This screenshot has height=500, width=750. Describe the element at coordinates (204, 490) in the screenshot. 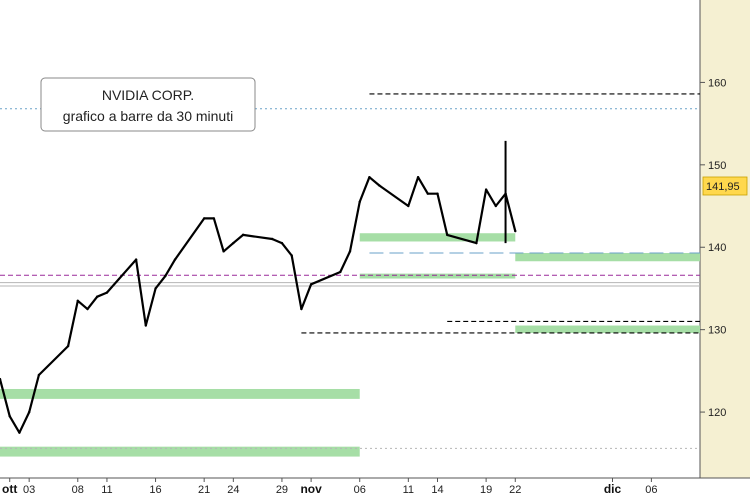

I see `x-tick-label-5: 21` at that location.